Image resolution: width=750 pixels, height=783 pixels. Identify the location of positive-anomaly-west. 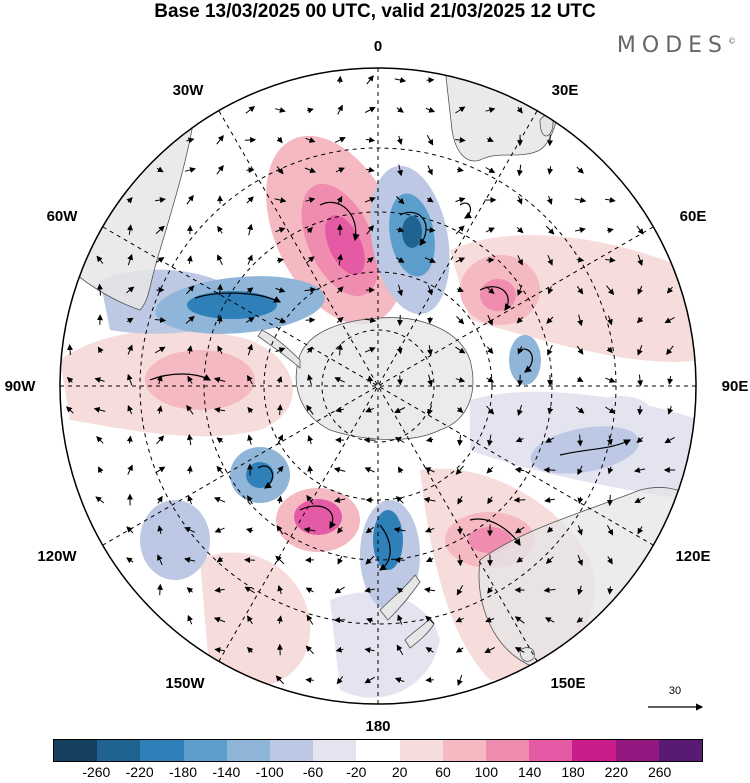
(200, 380).